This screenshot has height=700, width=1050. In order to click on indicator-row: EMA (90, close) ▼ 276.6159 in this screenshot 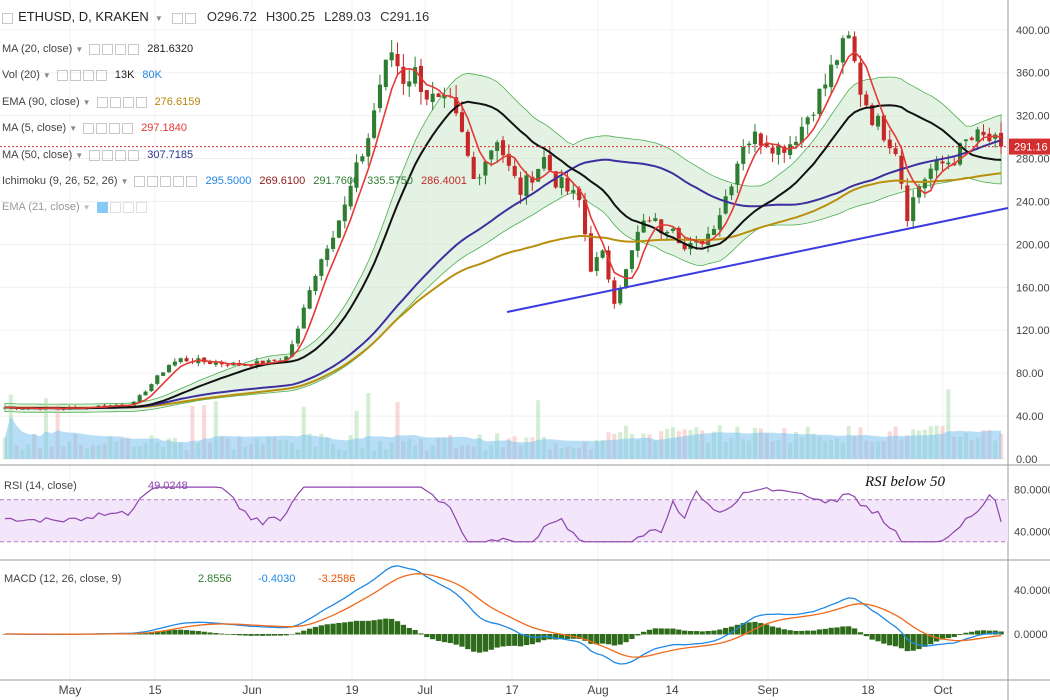, I will do `click(105, 102)`.